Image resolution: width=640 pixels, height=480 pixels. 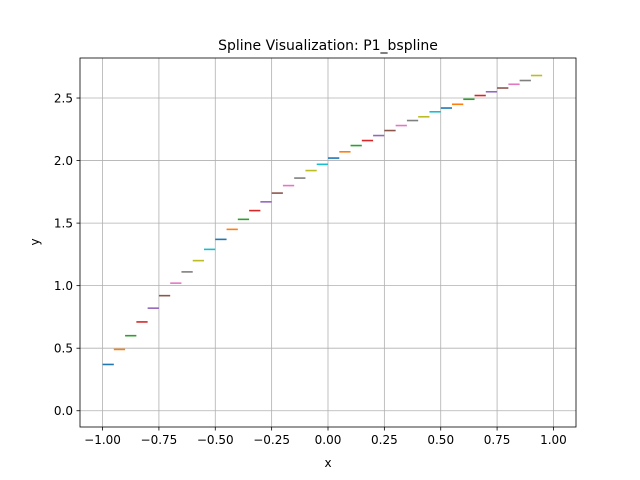 What do you see at coordinates (67, 255) in the screenshot?
I see `y-axis-ticks: 0.0 0.5 1.0 1.5 2.0 2.5` at bounding box center [67, 255].